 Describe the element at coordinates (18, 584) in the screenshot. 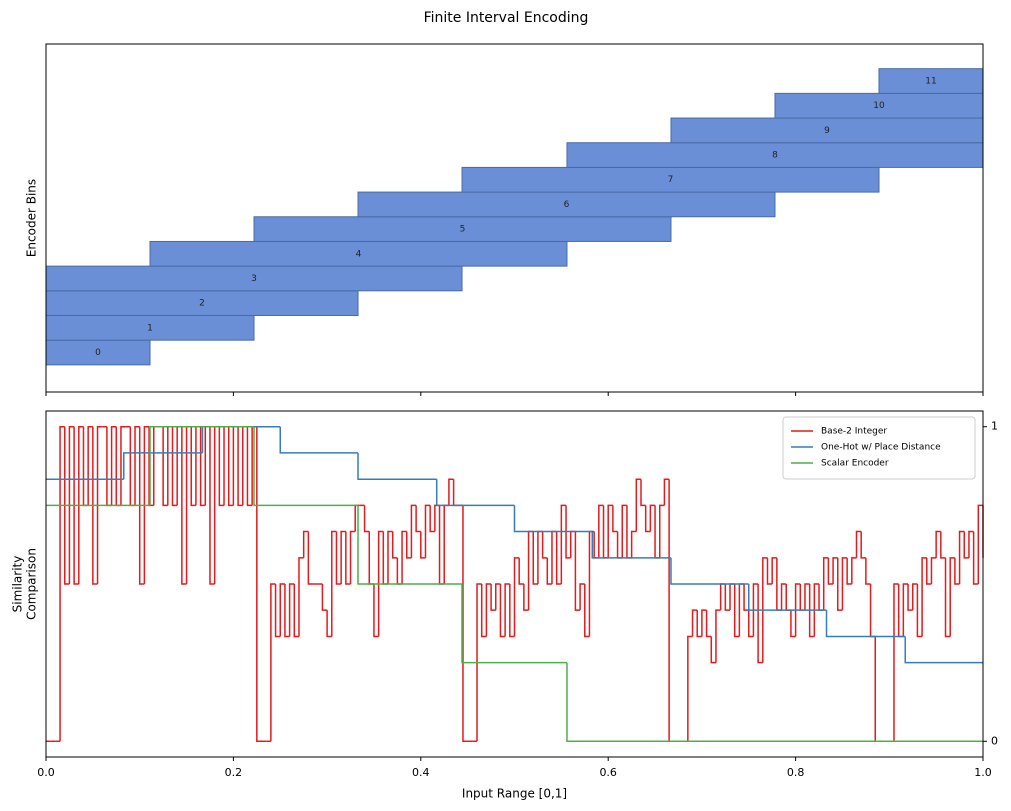

I see `y-axis-label: Similarity` at that location.